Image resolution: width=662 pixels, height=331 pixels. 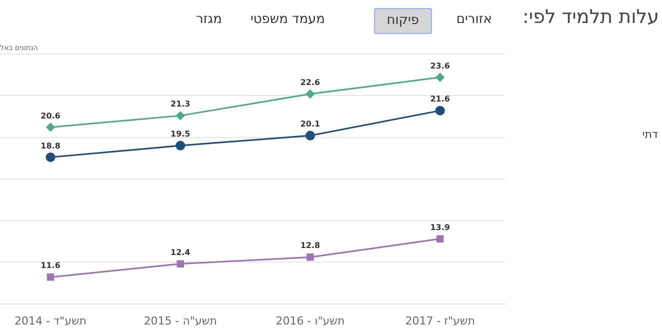 I want to click on text: מגזר, so click(x=208, y=20).